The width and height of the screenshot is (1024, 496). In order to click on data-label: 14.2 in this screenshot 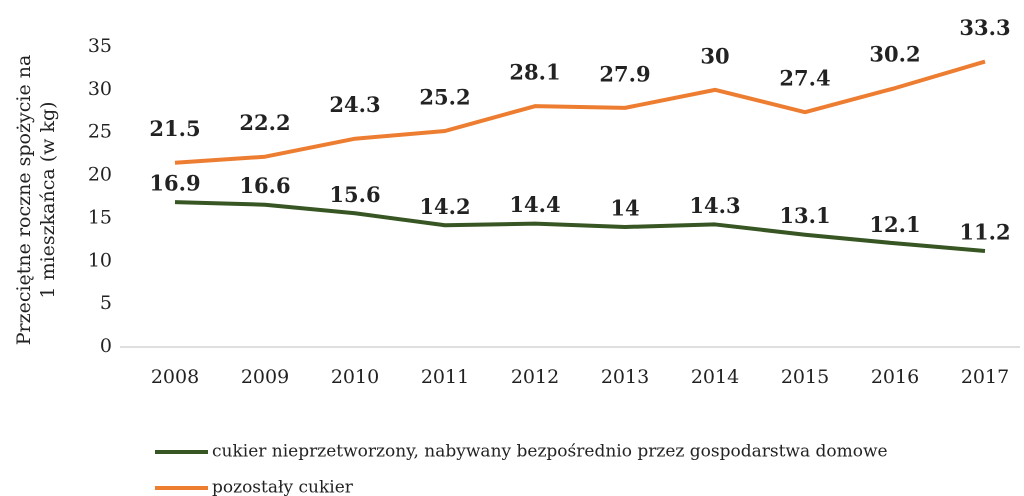, I will do `click(444, 206)`.